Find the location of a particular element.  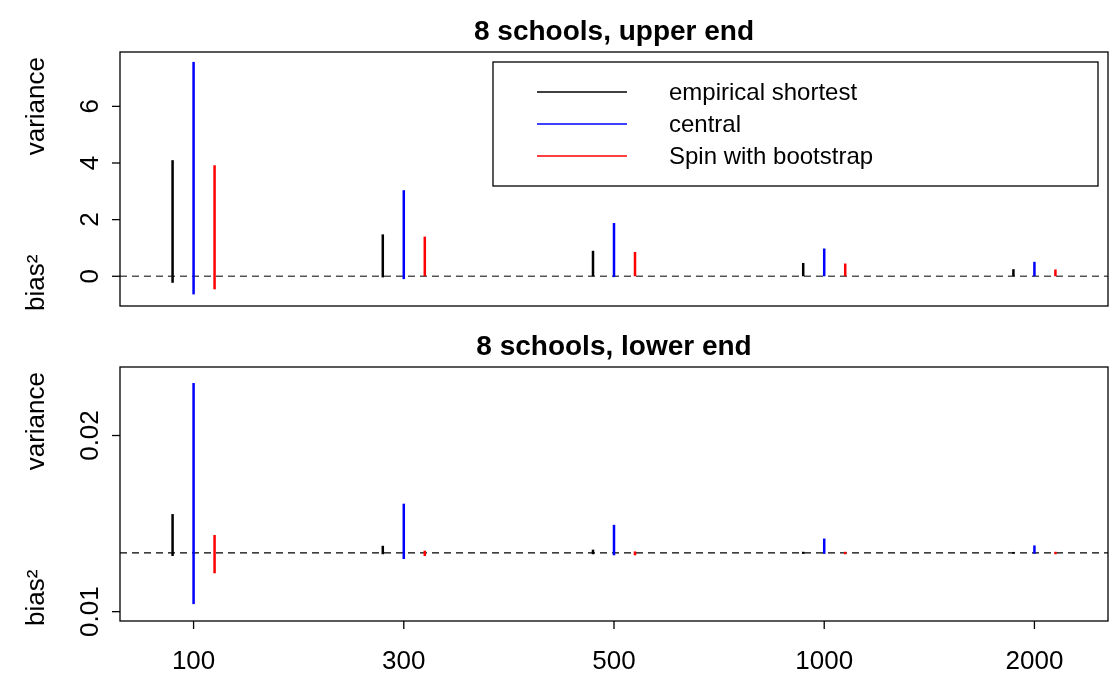

y-tick-label: 0.02 is located at coordinates (89, 435).